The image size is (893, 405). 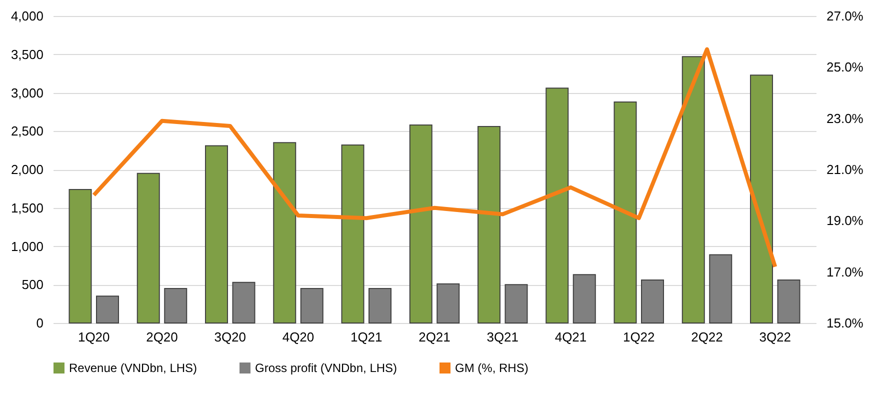 What do you see at coordinates (230, 337) in the screenshot?
I see `x-tick-label: 3Q20` at bounding box center [230, 337].